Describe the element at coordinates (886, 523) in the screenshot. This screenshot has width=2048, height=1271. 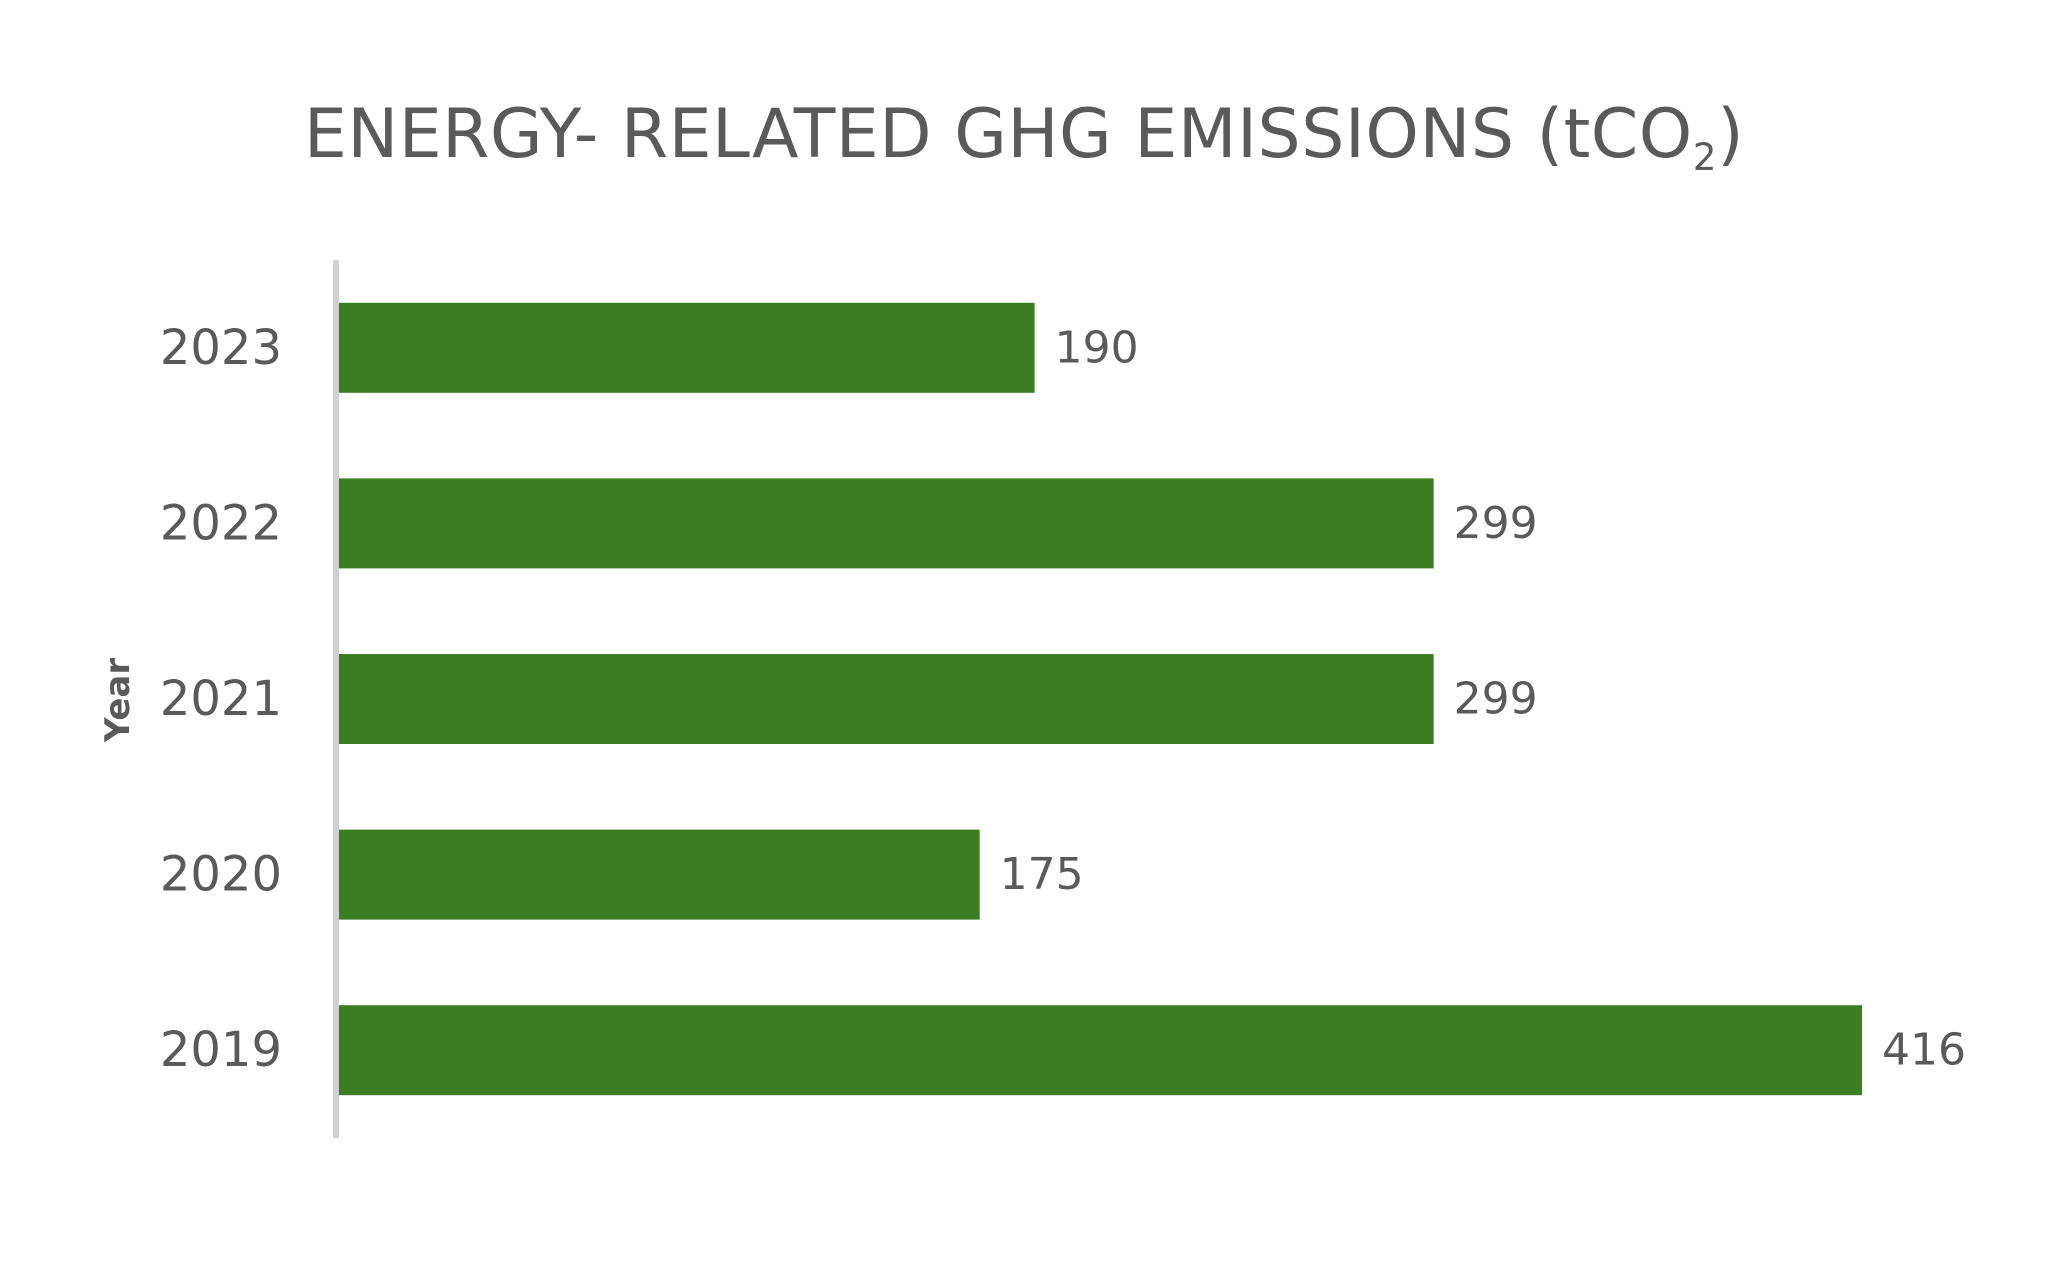
I see `bar-2022` at that location.